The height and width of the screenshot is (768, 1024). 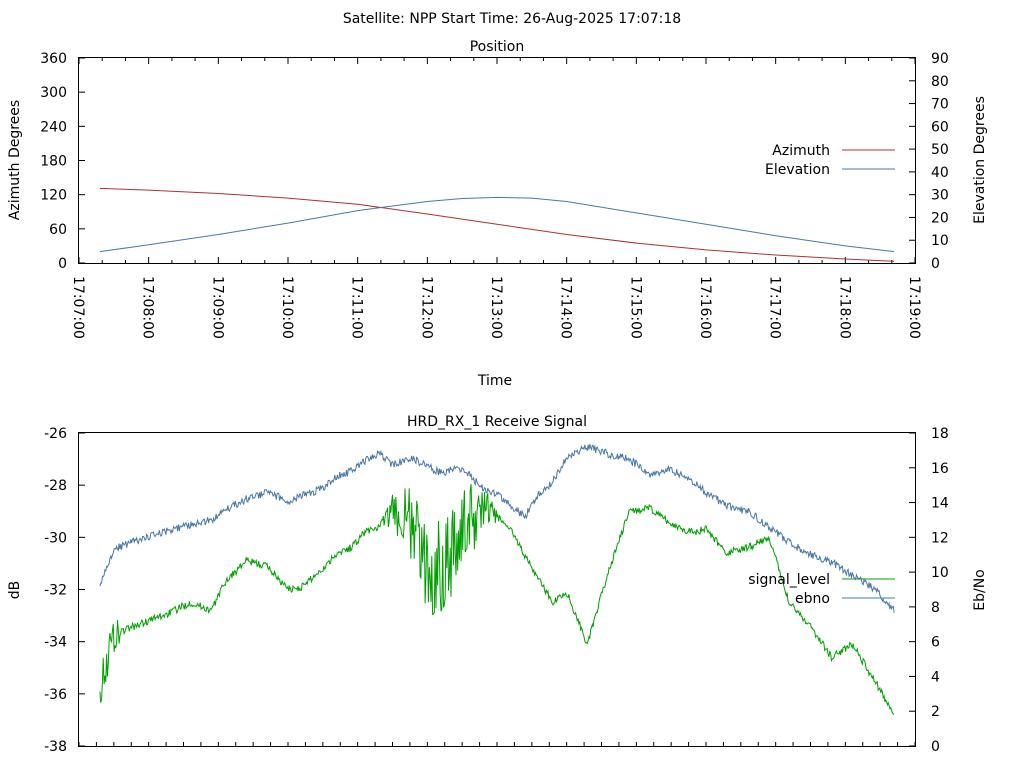 What do you see at coordinates (53, 127) in the screenshot?
I see `y-tick-label: 240` at bounding box center [53, 127].